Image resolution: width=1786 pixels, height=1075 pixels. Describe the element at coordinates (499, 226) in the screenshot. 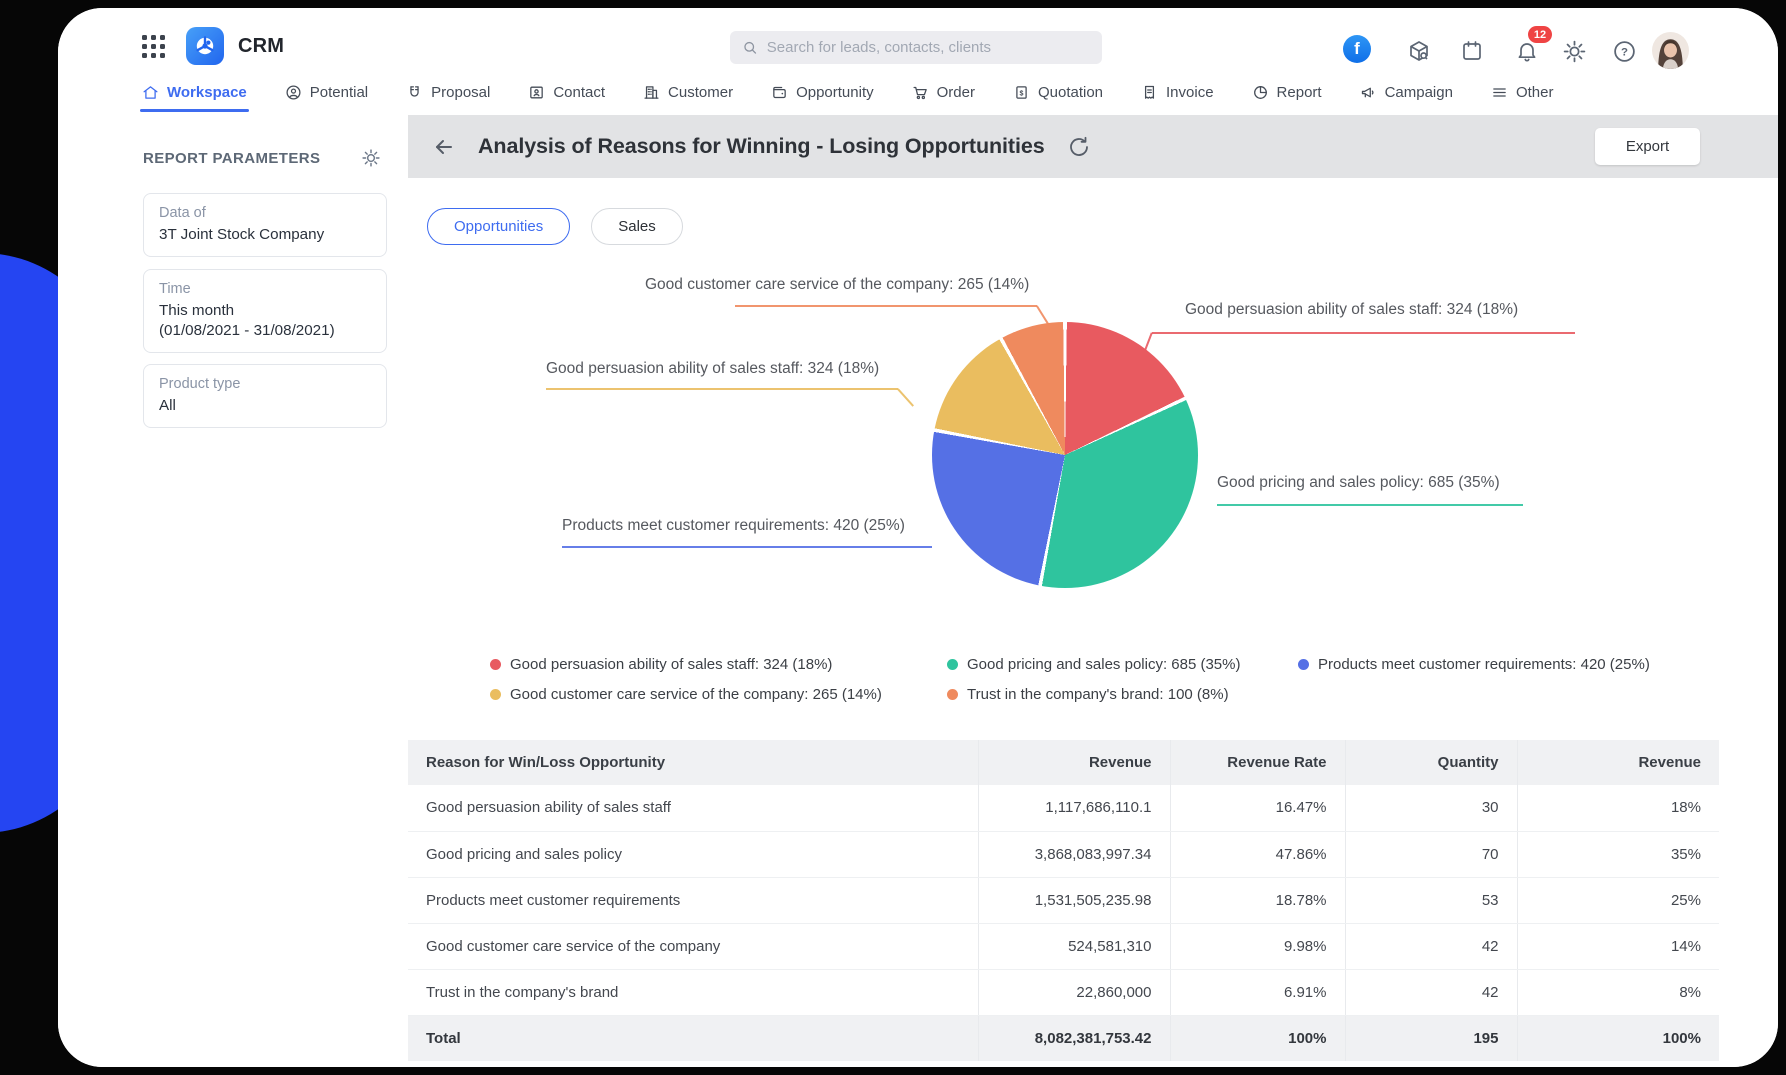

I see `tab-opportunities: Opportunities` at that location.